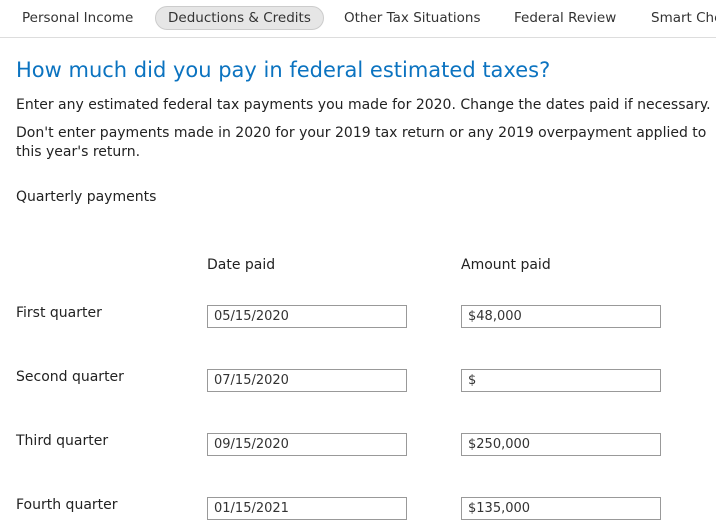  What do you see at coordinates (307, 508) in the screenshot?
I see `date-input: 01/15/2021` at bounding box center [307, 508].